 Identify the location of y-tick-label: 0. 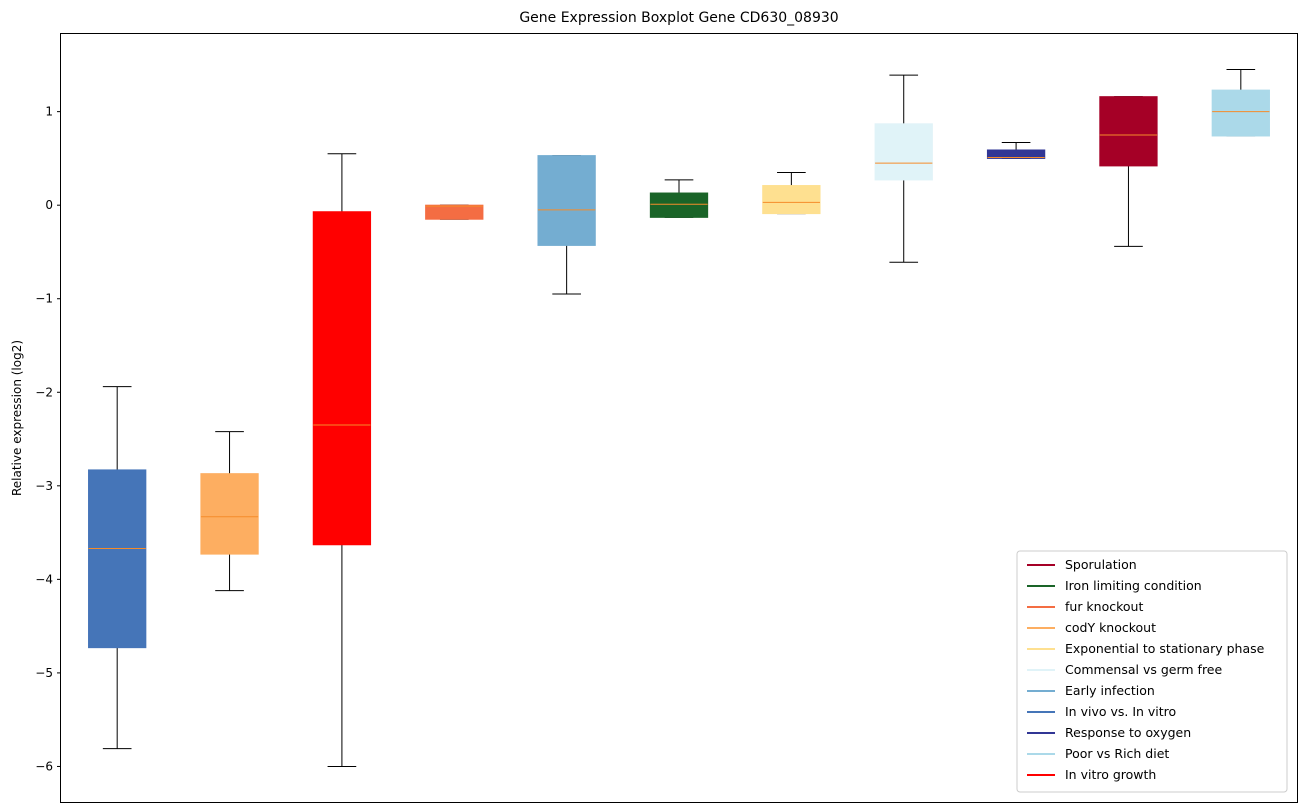
(49, 205).